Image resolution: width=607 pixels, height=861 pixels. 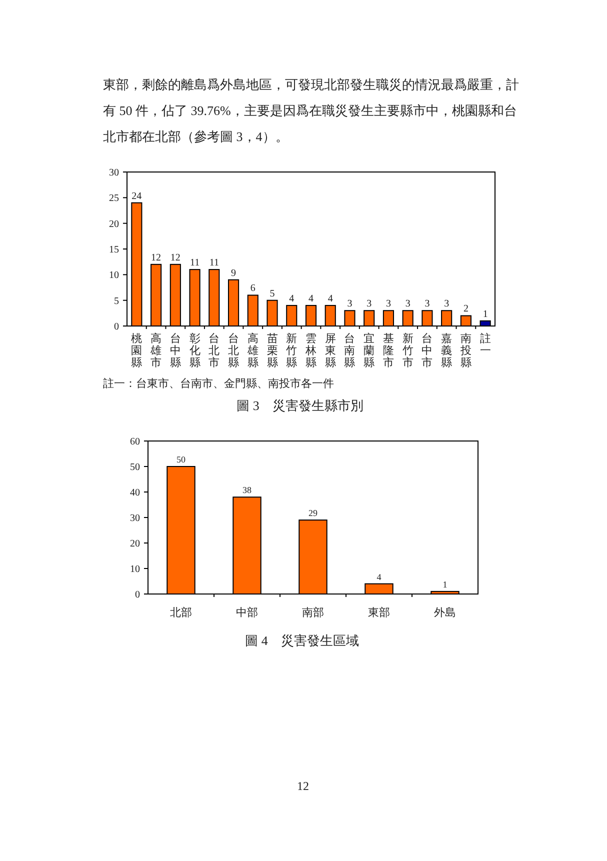 What do you see at coordinates (214, 350) in the screenshot?
I see `x-tick-label: 台北市` at bounding box center [214, 350].